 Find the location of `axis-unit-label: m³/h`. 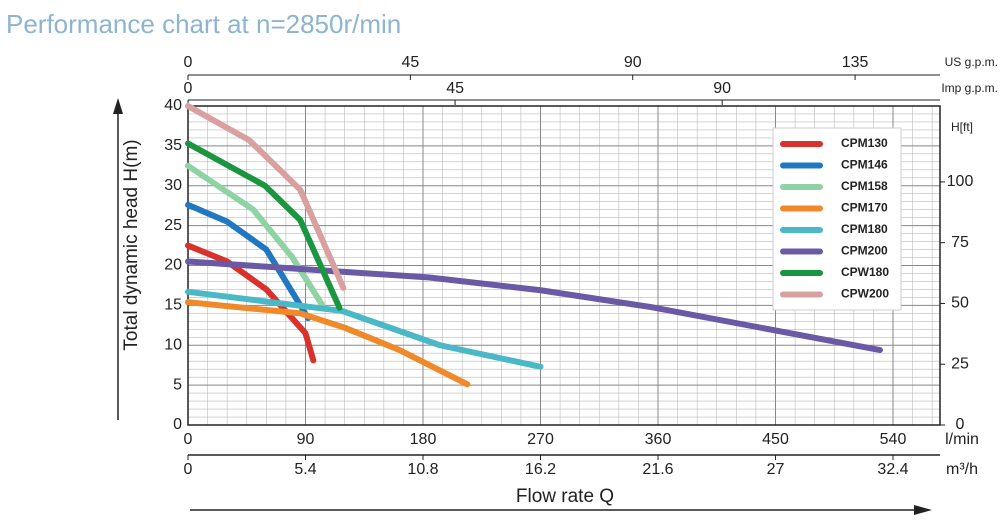

axis-unit-label: m³/h is located at coordinates (962, 469).